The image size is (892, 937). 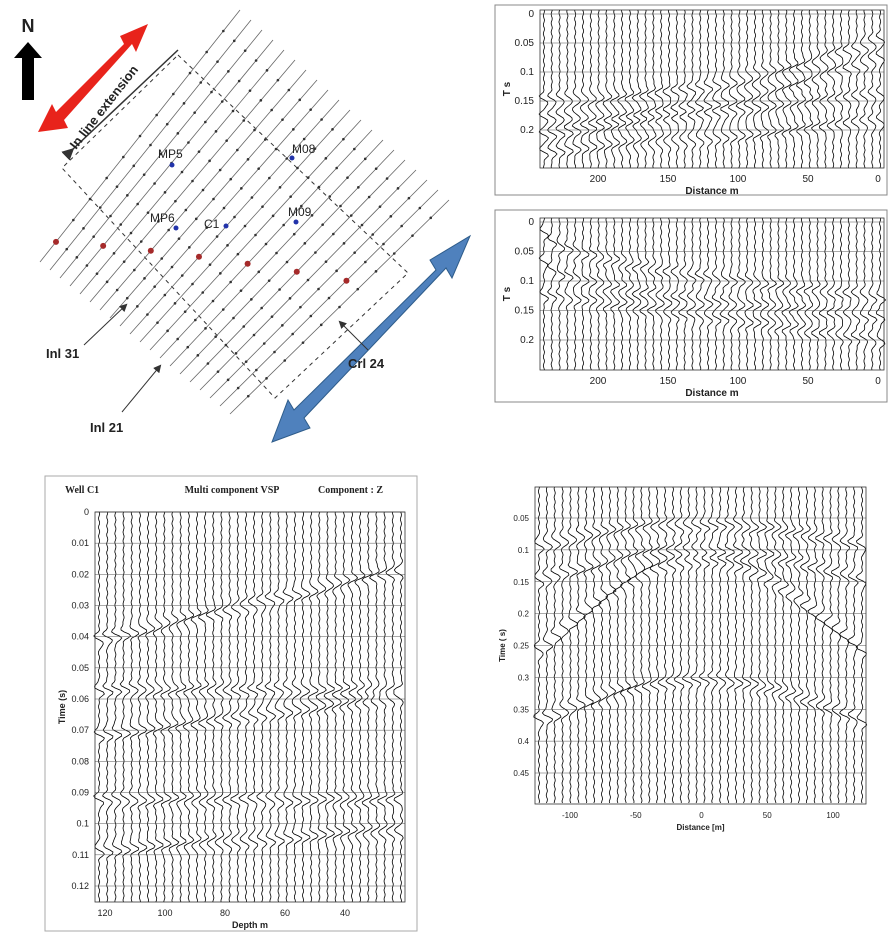 I want to click on y-tick-label: 0.2, so click(x=527, y=340).